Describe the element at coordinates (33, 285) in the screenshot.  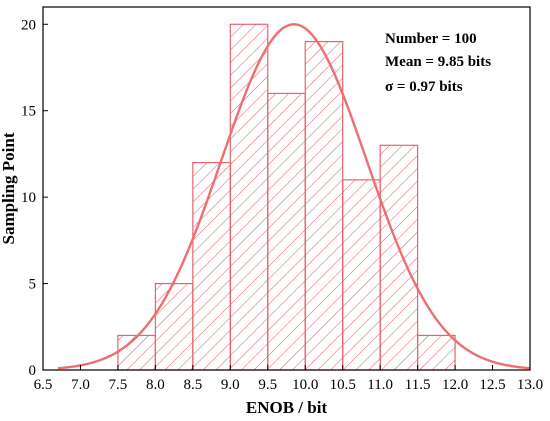
I see `y-tick-label-1: 5` at that location.